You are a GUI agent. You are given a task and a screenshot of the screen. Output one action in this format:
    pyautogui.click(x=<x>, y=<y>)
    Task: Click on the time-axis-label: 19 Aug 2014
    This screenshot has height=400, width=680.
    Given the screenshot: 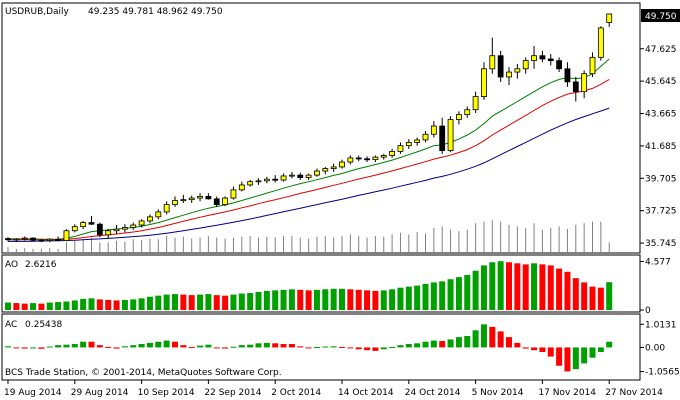 What is the action you would take?
    pyautogui.click(x=33, y=393)
    